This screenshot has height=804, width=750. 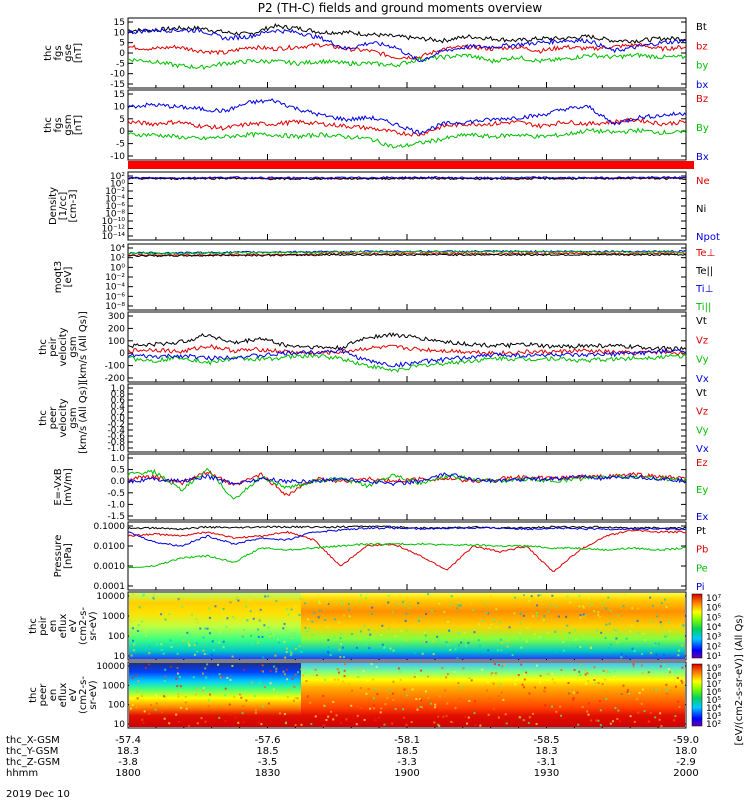 I want to click on y-label-line: [km/s (All Qs)], so click(x=83, y=347).